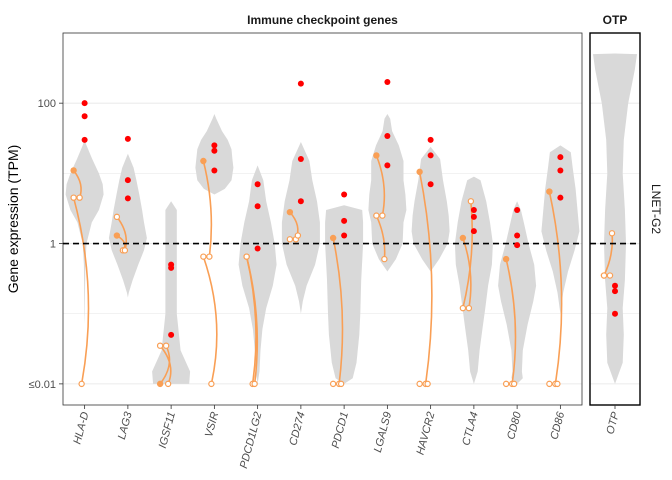 The height and width of the screenshot is (480, 672). I want to click on violin-cd86, so click(560, 229).